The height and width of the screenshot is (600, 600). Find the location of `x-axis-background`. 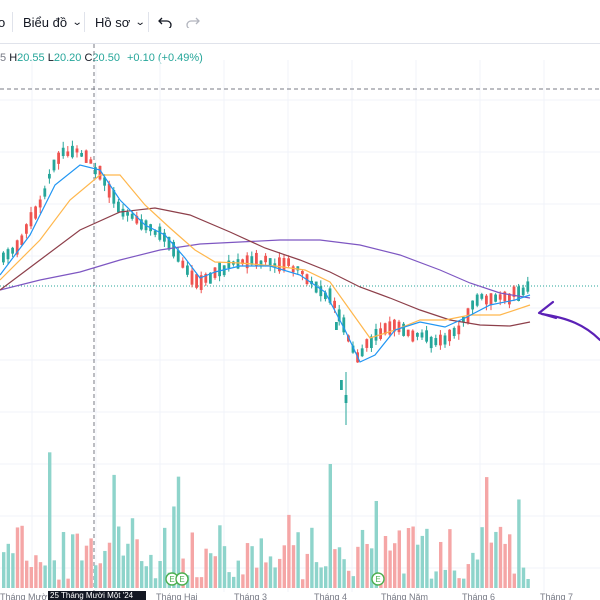

x-axis-background is located at coordinates (300, 596).